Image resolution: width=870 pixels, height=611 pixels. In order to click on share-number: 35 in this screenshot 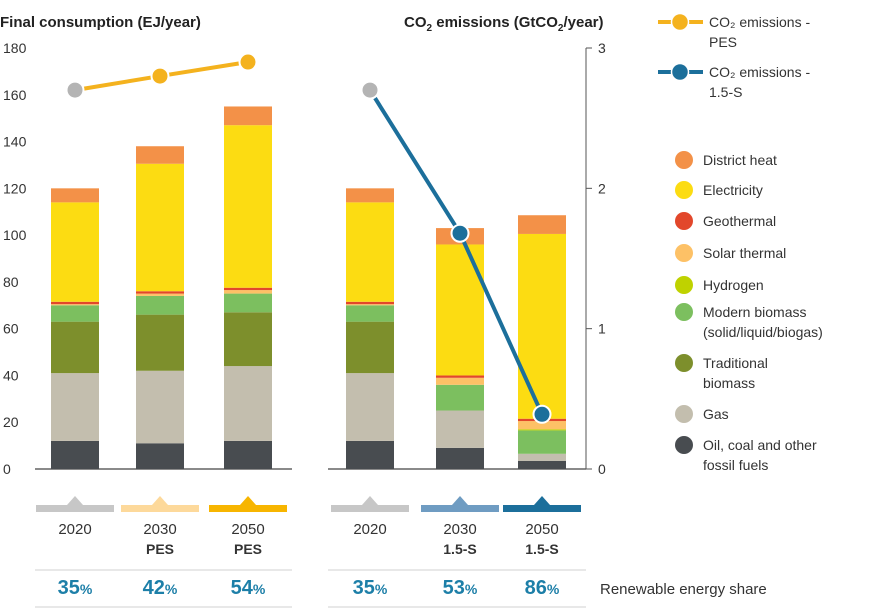, I will do `click(69, 588)`.